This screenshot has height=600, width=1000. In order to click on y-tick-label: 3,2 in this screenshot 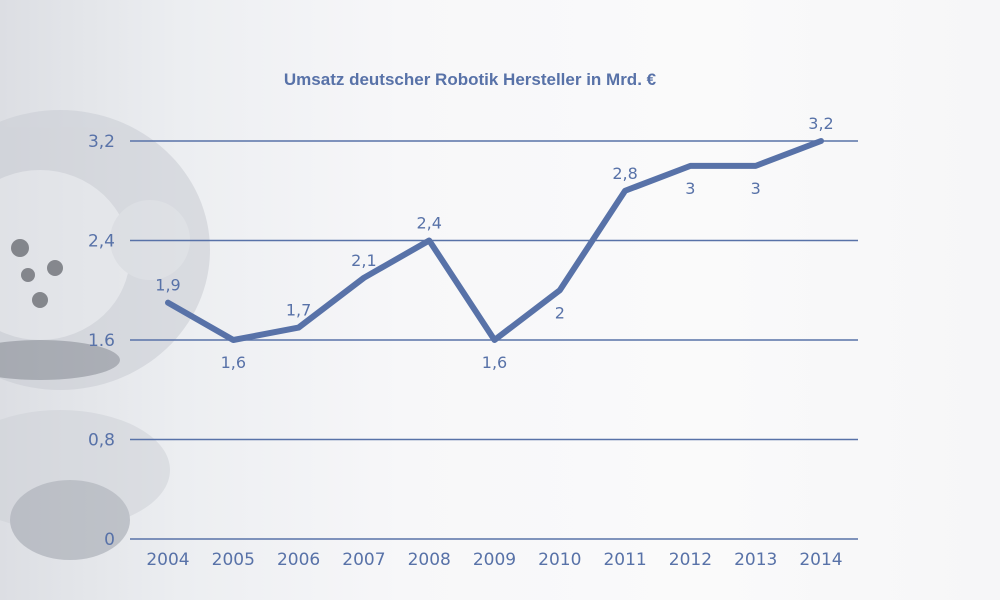, I will do `click(101, 142)`.